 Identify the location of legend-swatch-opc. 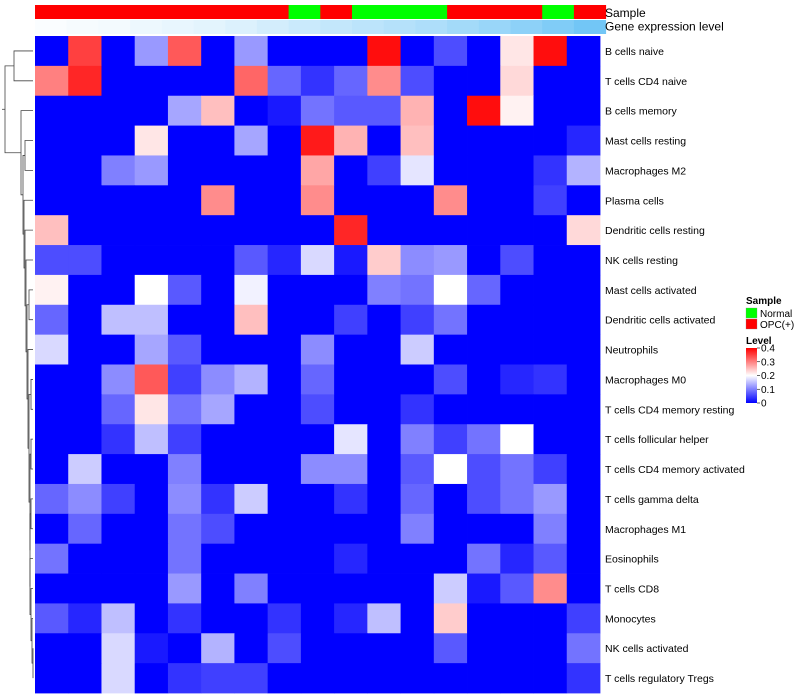
(751, 324).